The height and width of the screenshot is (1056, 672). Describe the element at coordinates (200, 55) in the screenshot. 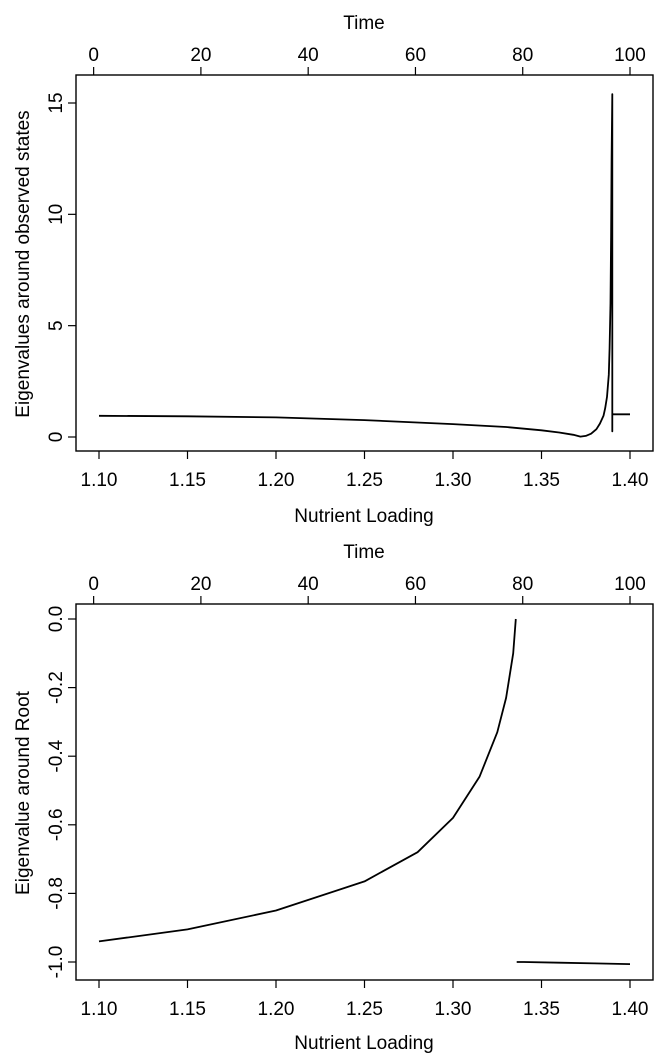

I see `chart-1-top-tick-label: 20` at that location.